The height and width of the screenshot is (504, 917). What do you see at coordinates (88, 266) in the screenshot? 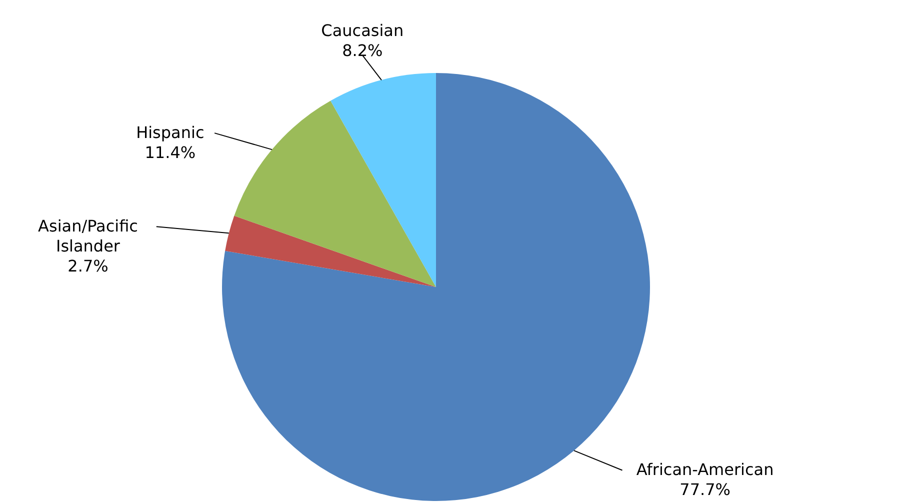
I see `data-label: 2.7%` at bounding box center [88, 266].